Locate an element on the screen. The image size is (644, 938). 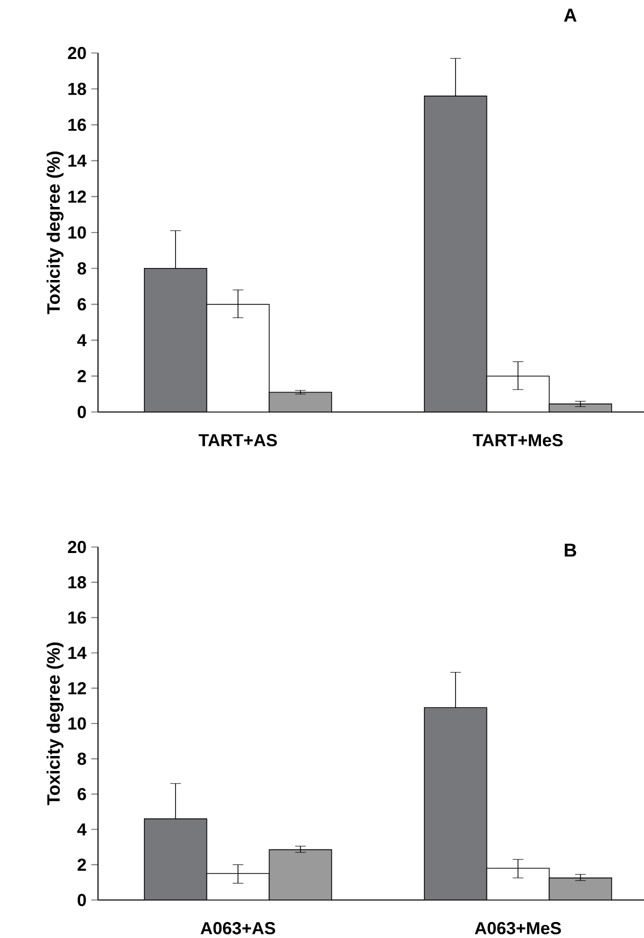
chart-title: B is located at coordinates (570, 550).